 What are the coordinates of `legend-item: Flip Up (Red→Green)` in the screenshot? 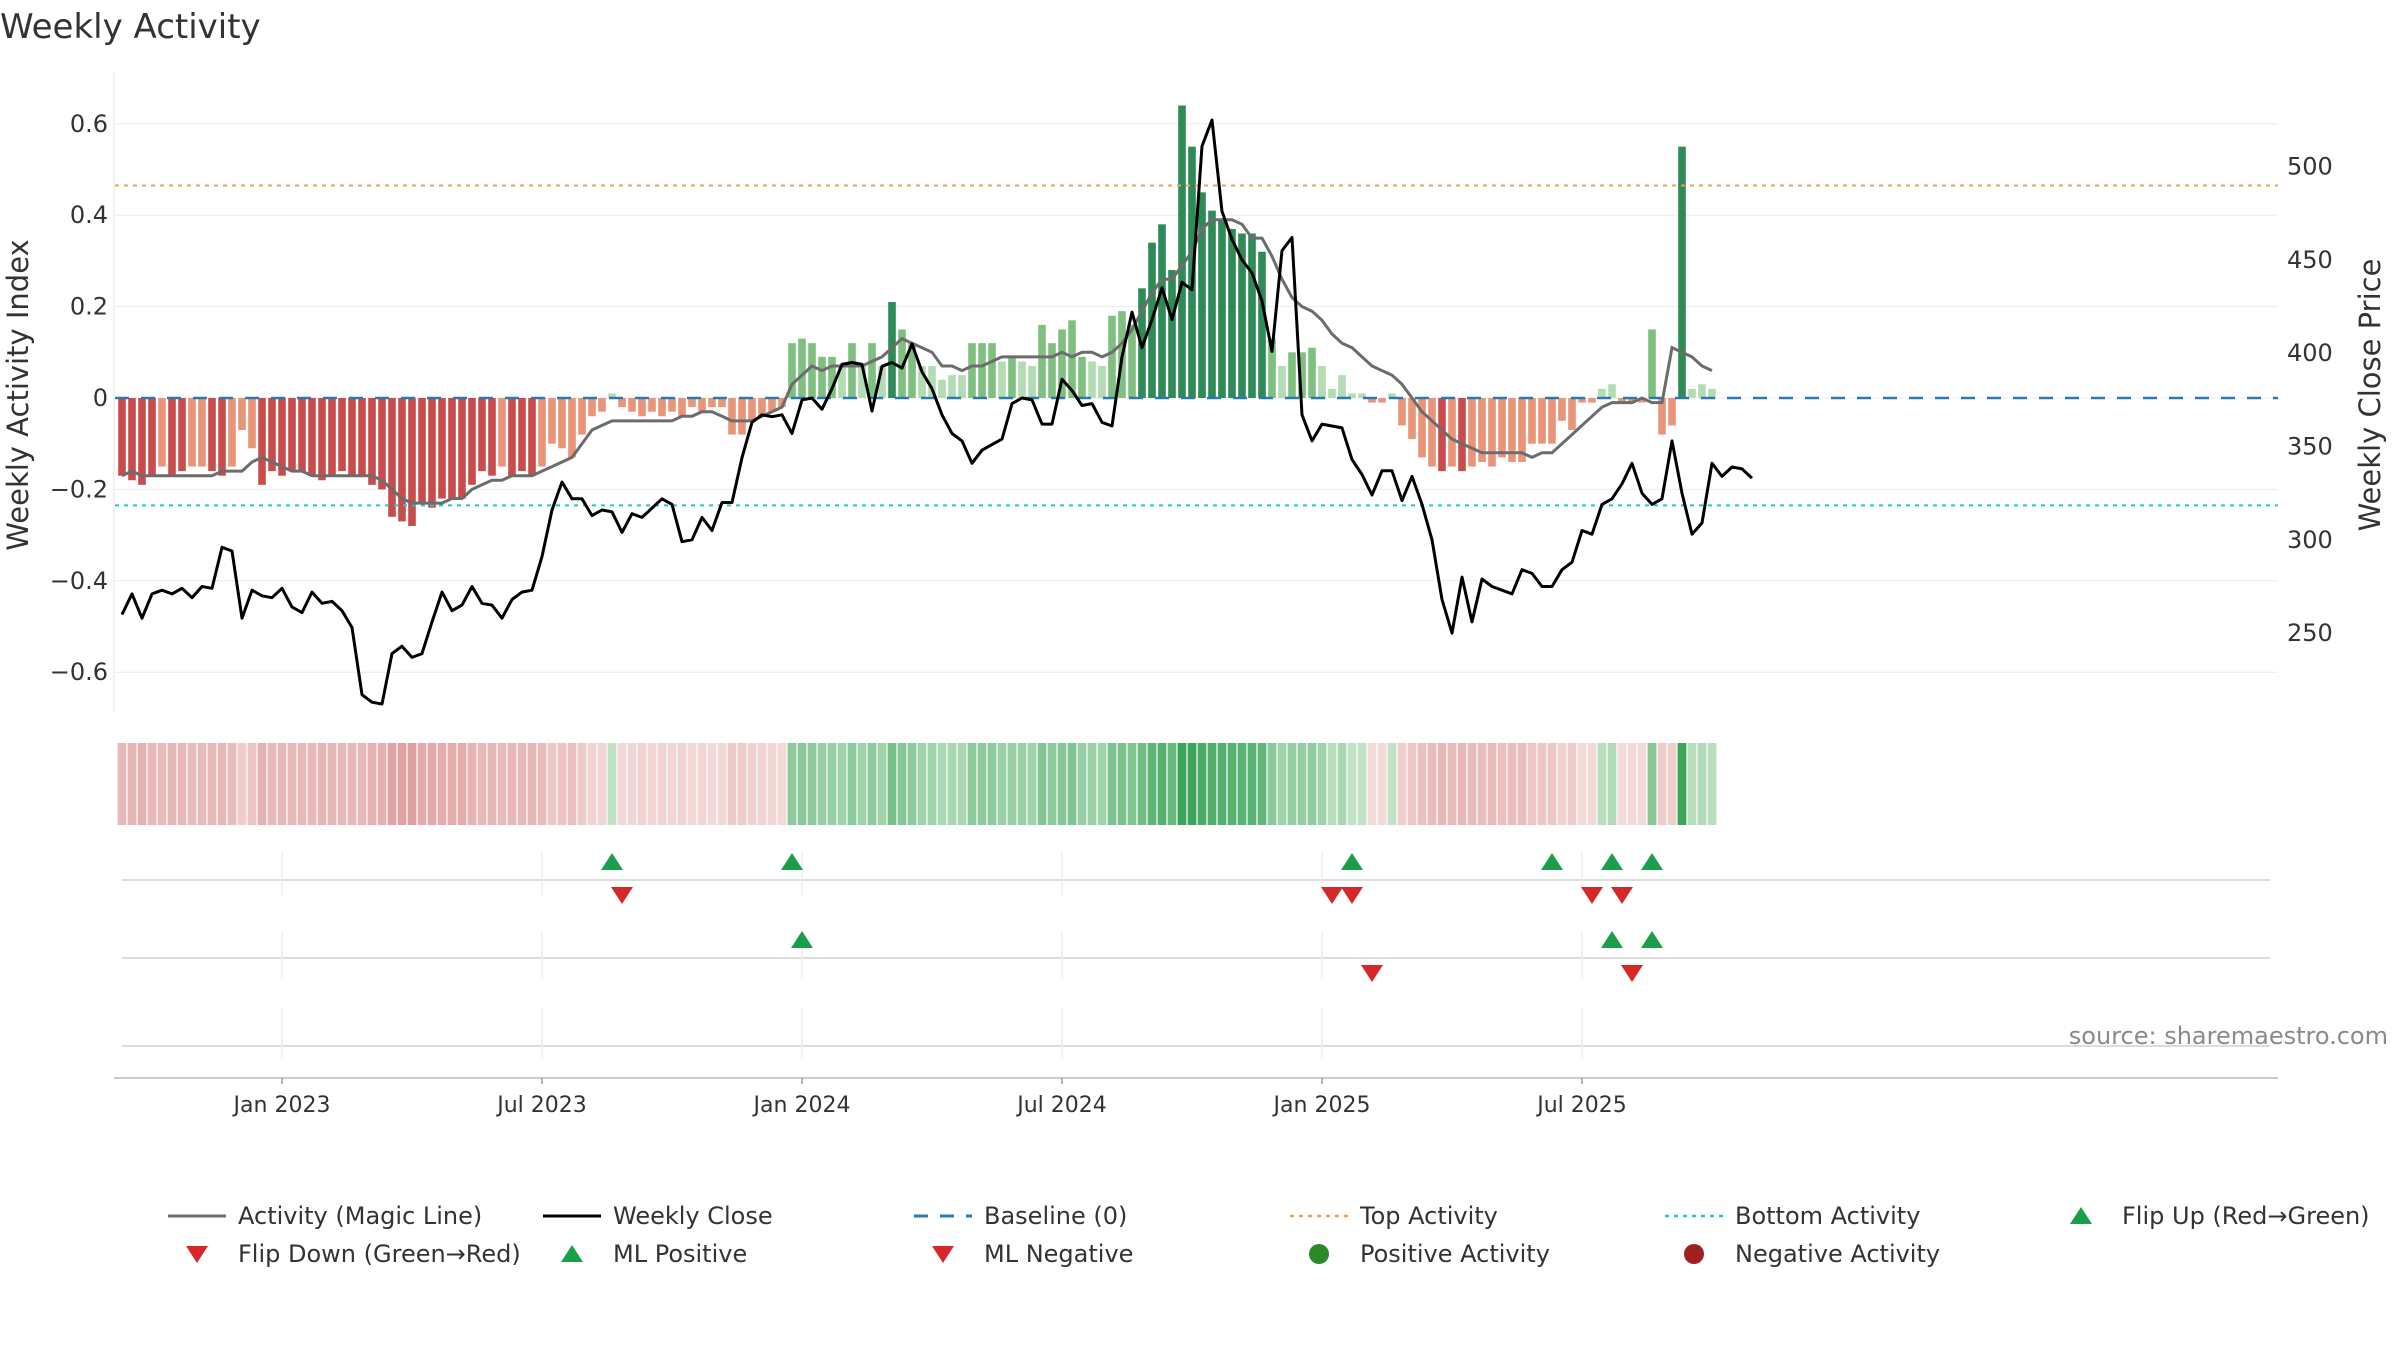 It's located at (2220, 1216).